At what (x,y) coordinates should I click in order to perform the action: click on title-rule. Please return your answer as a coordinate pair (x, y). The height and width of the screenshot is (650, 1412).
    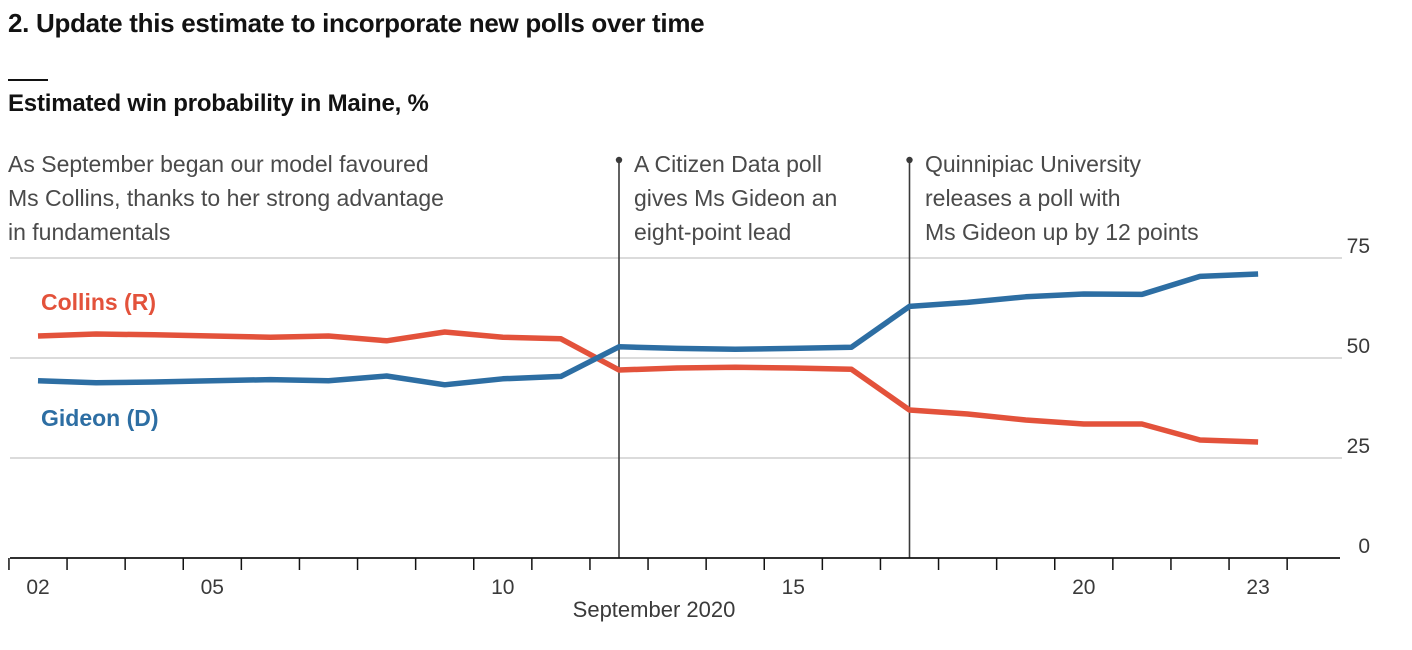
    Looking at the image, I should click on (28, 80).